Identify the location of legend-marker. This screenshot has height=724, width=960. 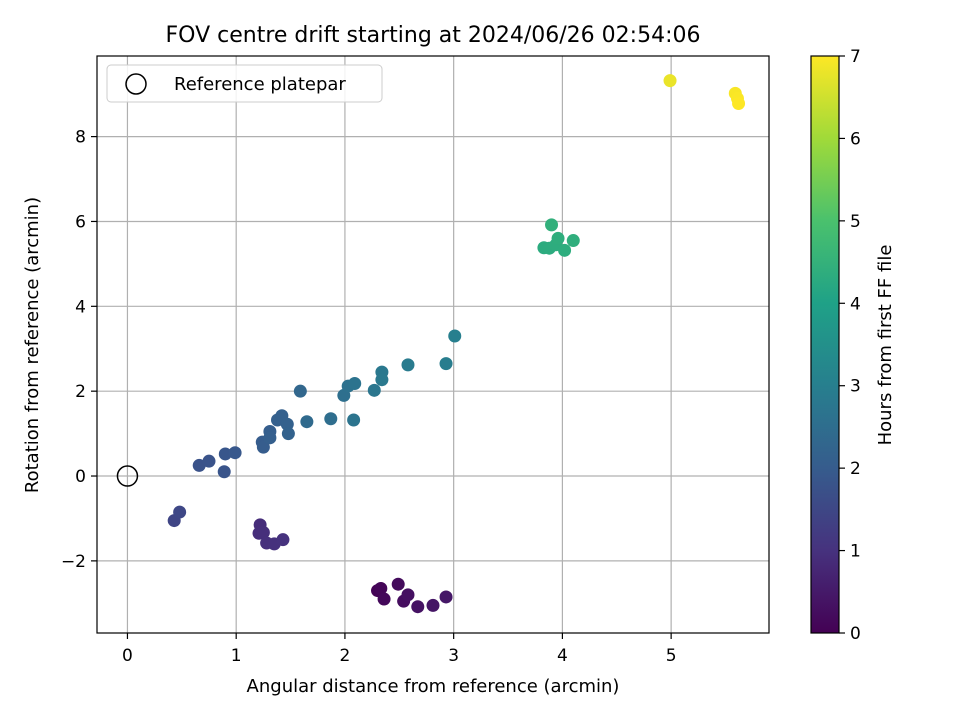
(136, 84).